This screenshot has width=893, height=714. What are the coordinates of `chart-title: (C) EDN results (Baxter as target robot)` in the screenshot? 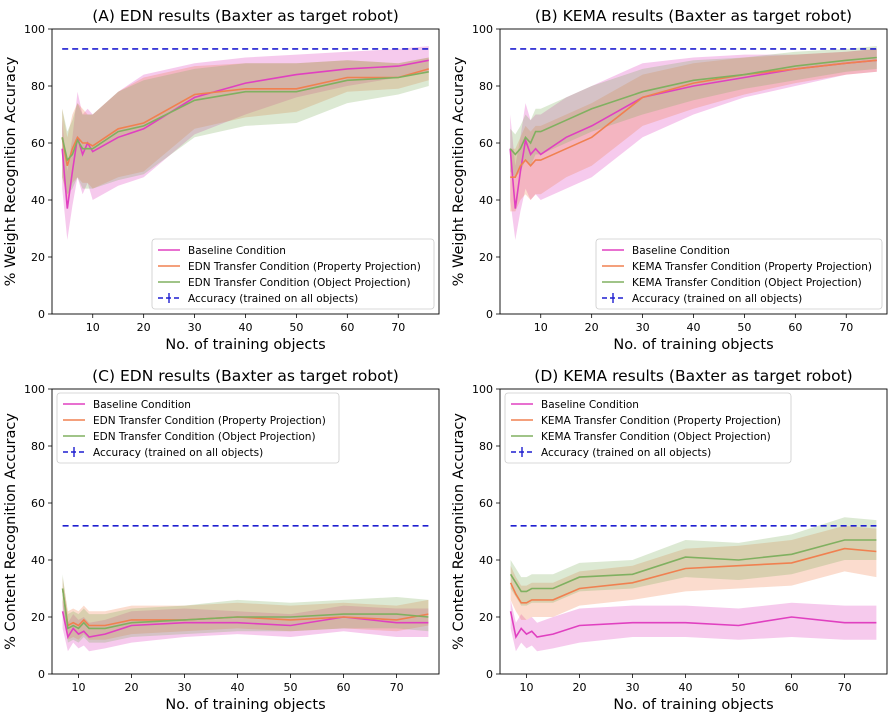 It's located at (245, 376).